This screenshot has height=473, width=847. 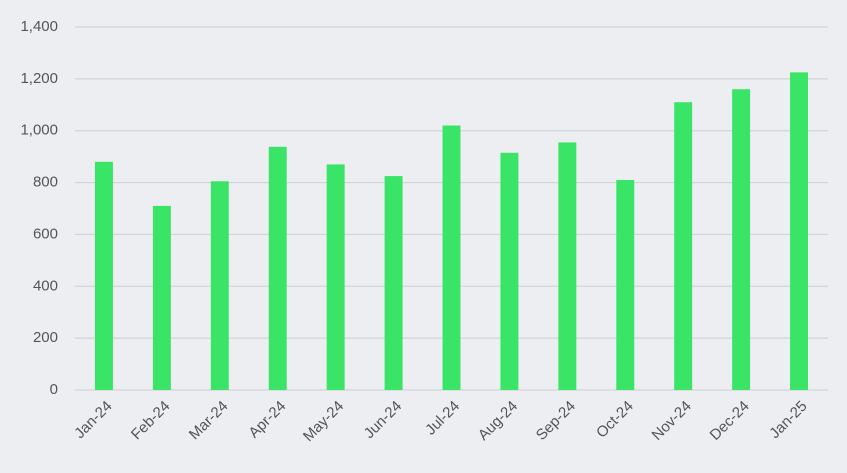 I want to click on x-tick-label: Jun-24, so click(x=383, y=420).